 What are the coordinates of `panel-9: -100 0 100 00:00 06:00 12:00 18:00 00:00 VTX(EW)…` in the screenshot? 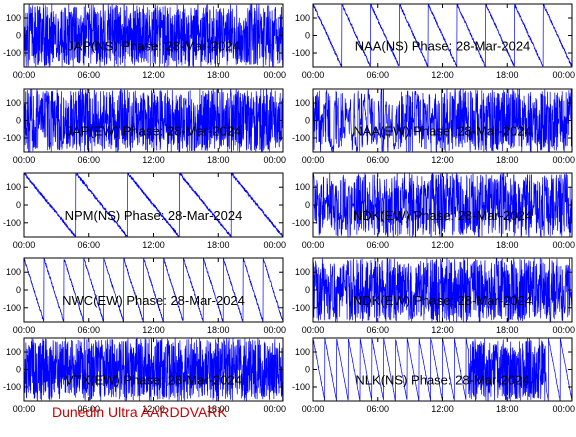 It's located at (144, 375).